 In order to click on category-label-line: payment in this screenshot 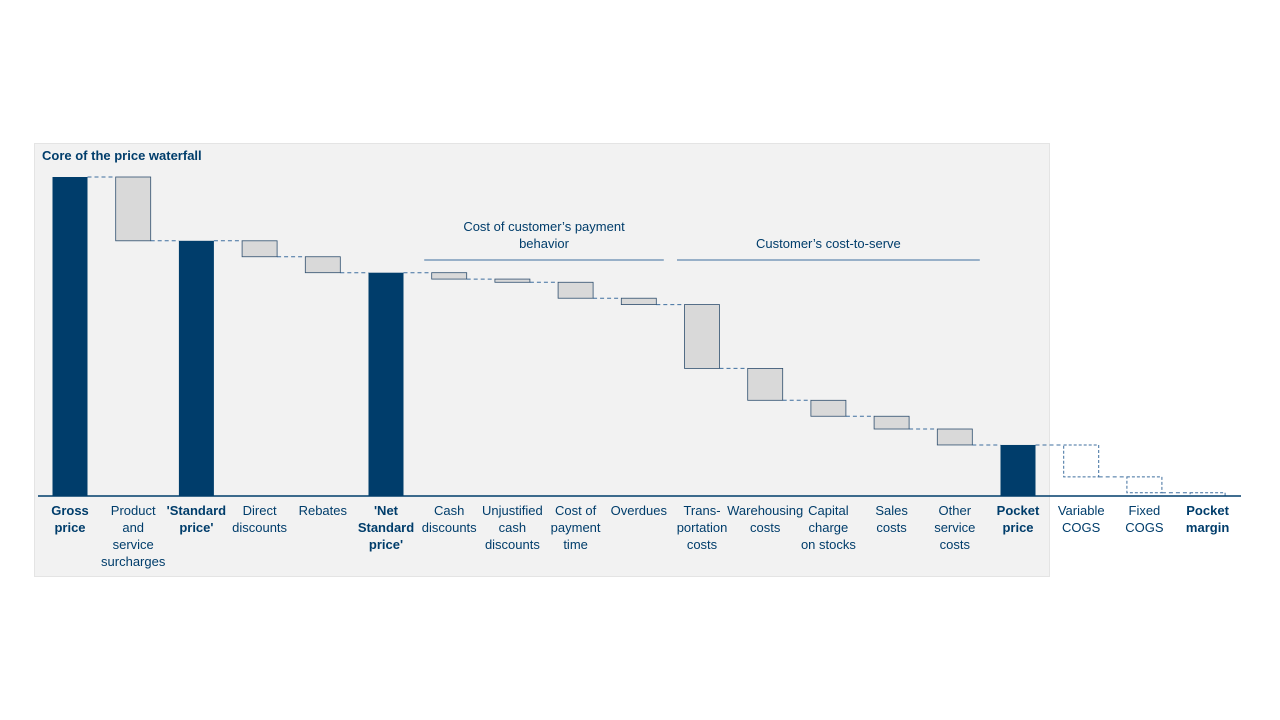, I will do `click(576, 527)`.